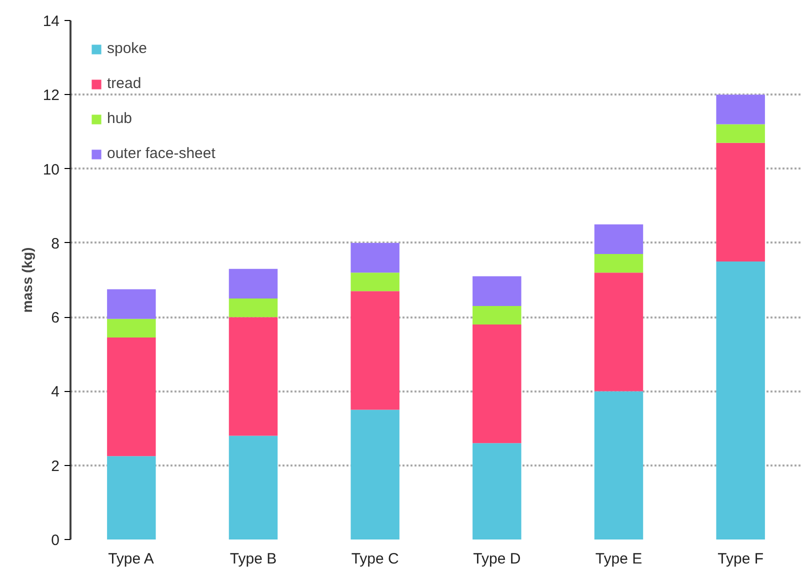 This screenshot has height=570, width=811. I want to click on x-tick-label: Type D, so click(497, 559).